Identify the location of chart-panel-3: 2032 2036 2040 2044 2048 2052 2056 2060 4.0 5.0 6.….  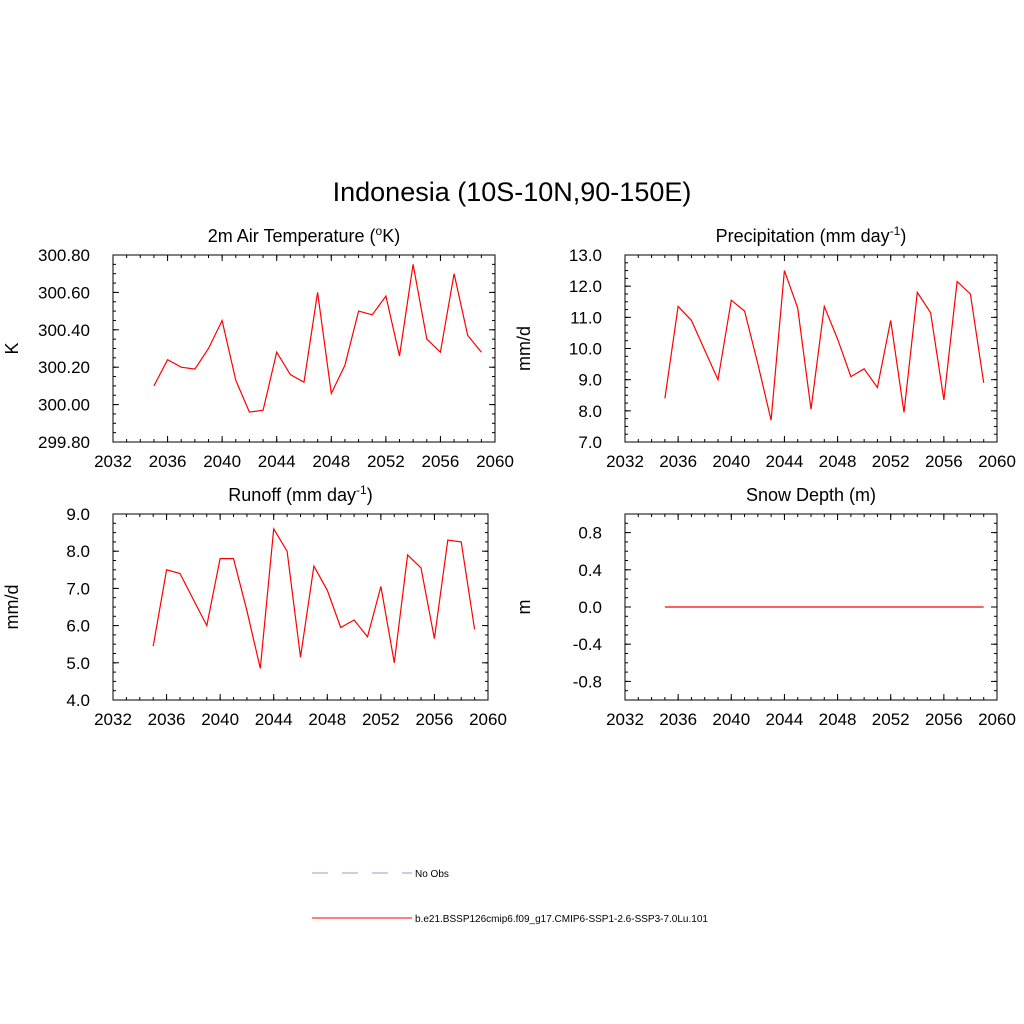
(254, 606).